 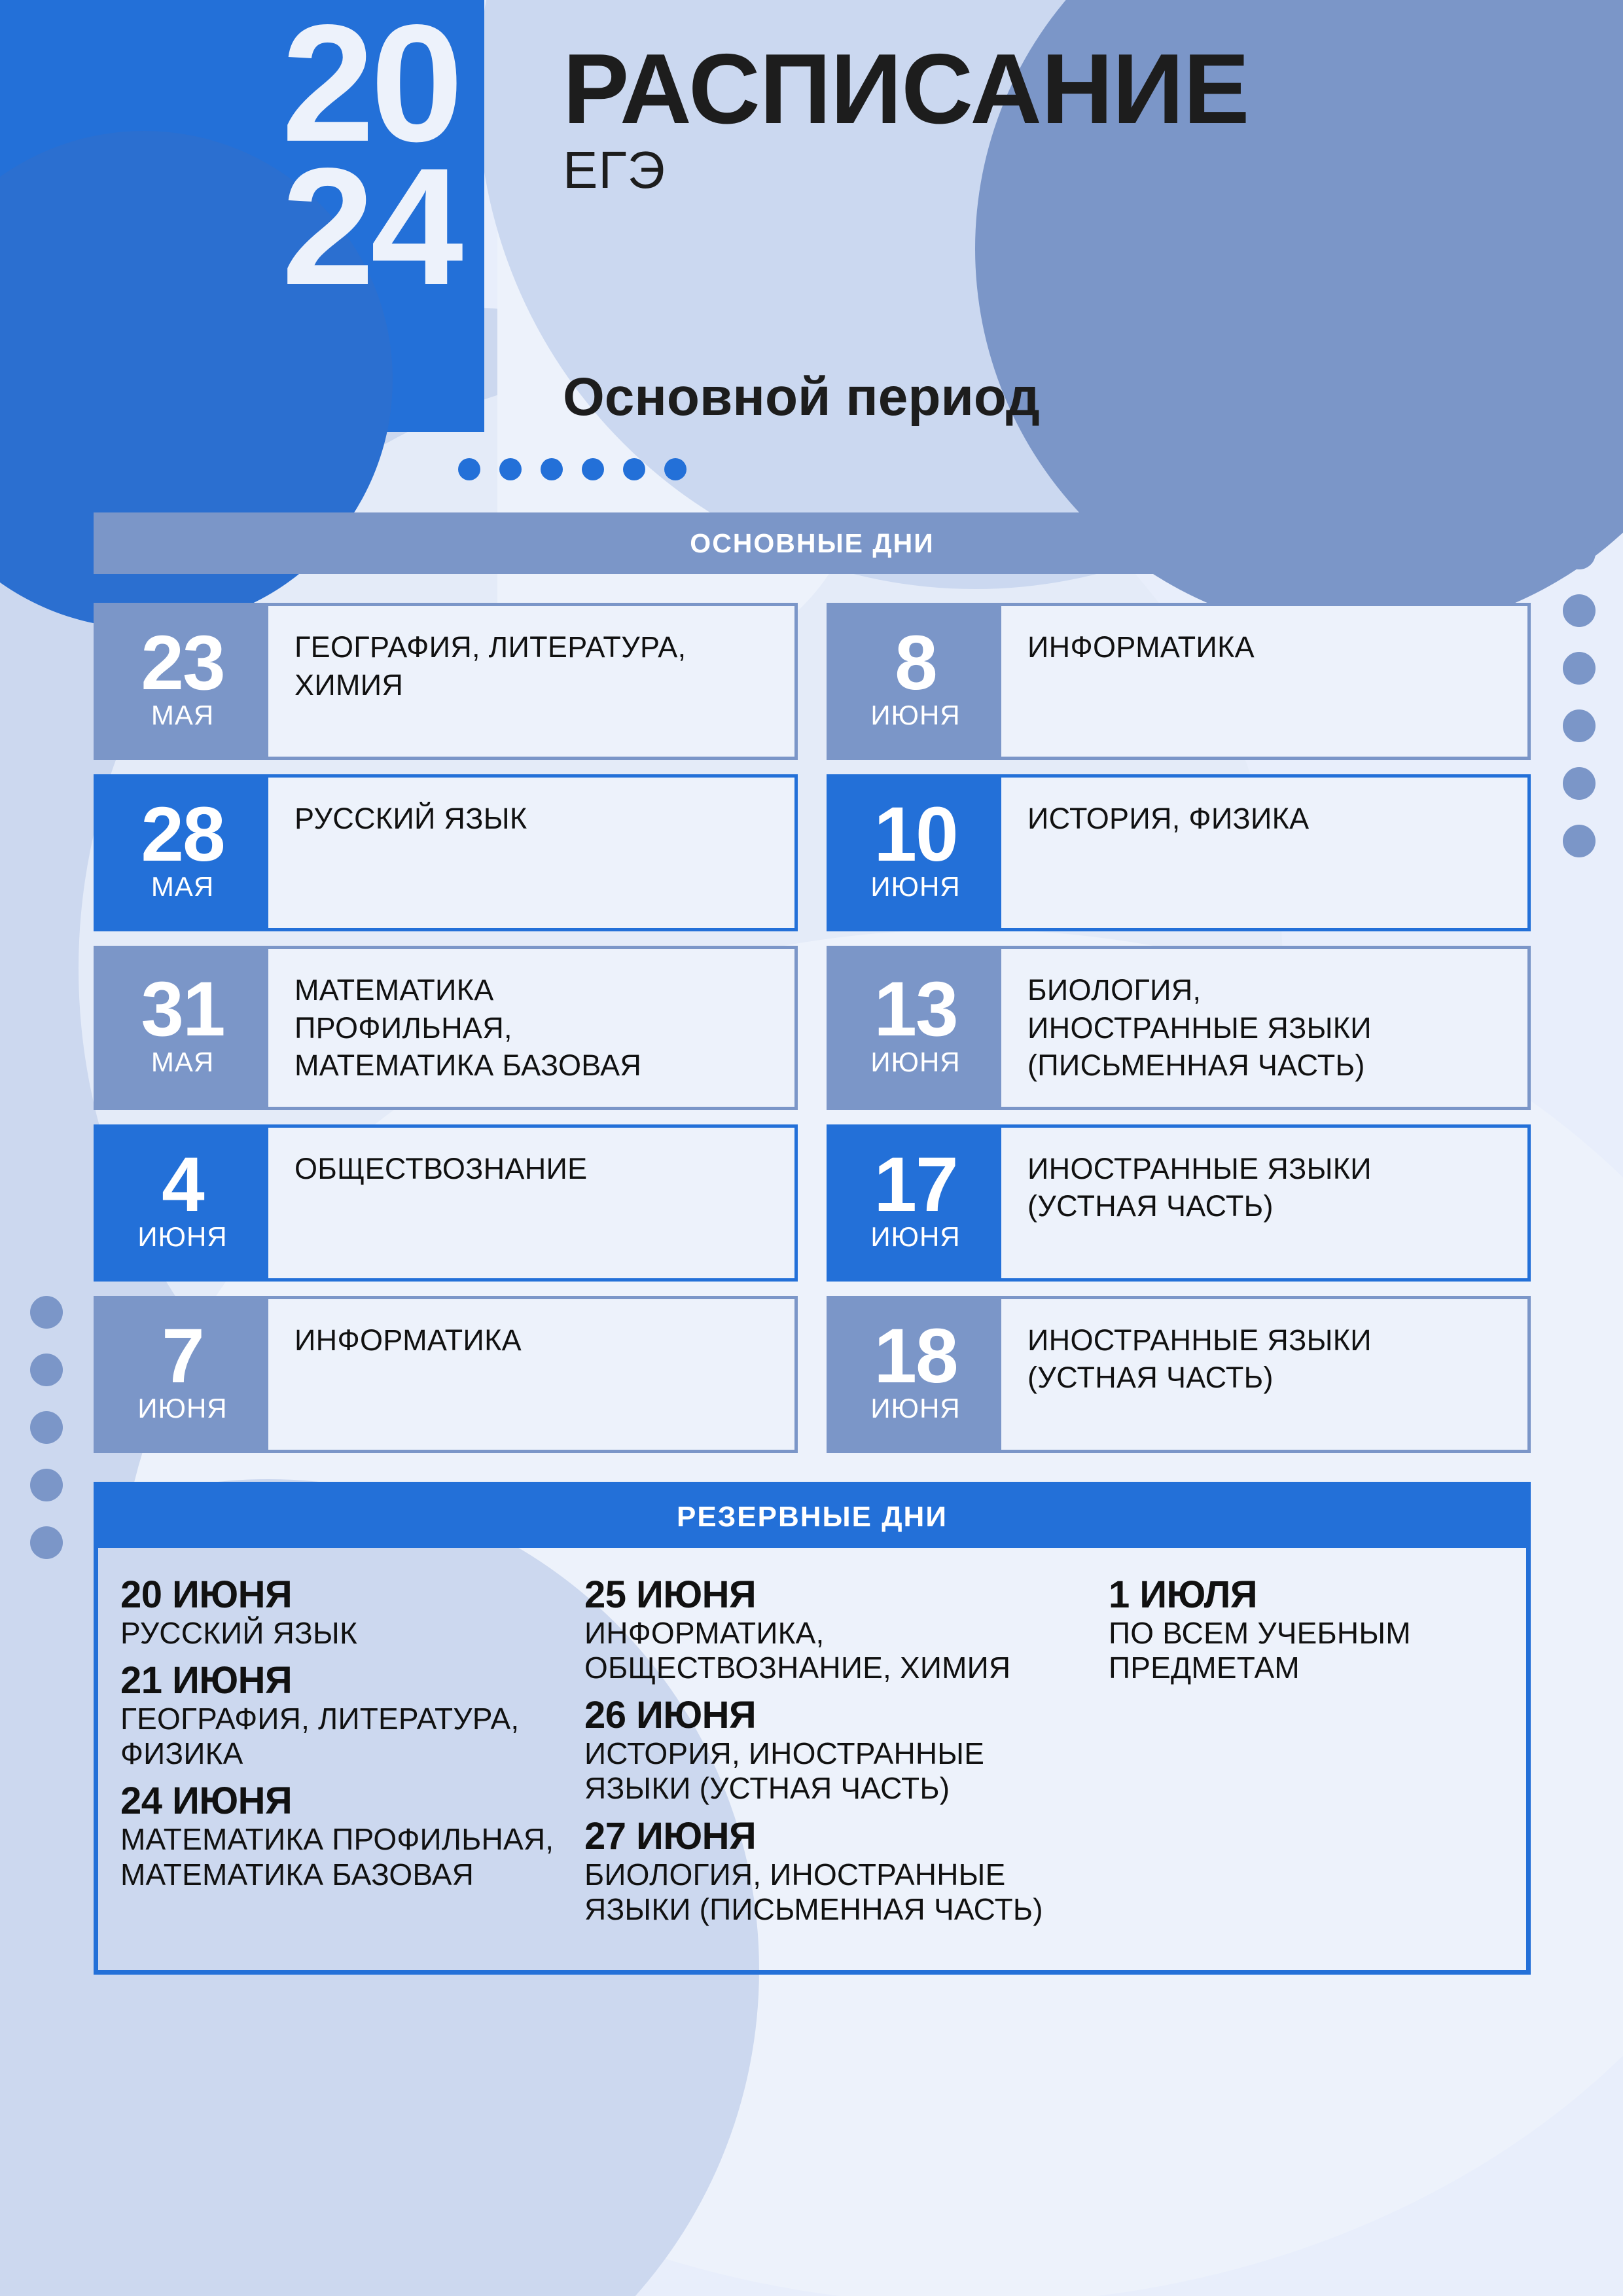 I want to click on day-card: 4 ИЮНЯ ОБЩЕСТВОЗНАНИЕ, so click(x=446, y=1203).